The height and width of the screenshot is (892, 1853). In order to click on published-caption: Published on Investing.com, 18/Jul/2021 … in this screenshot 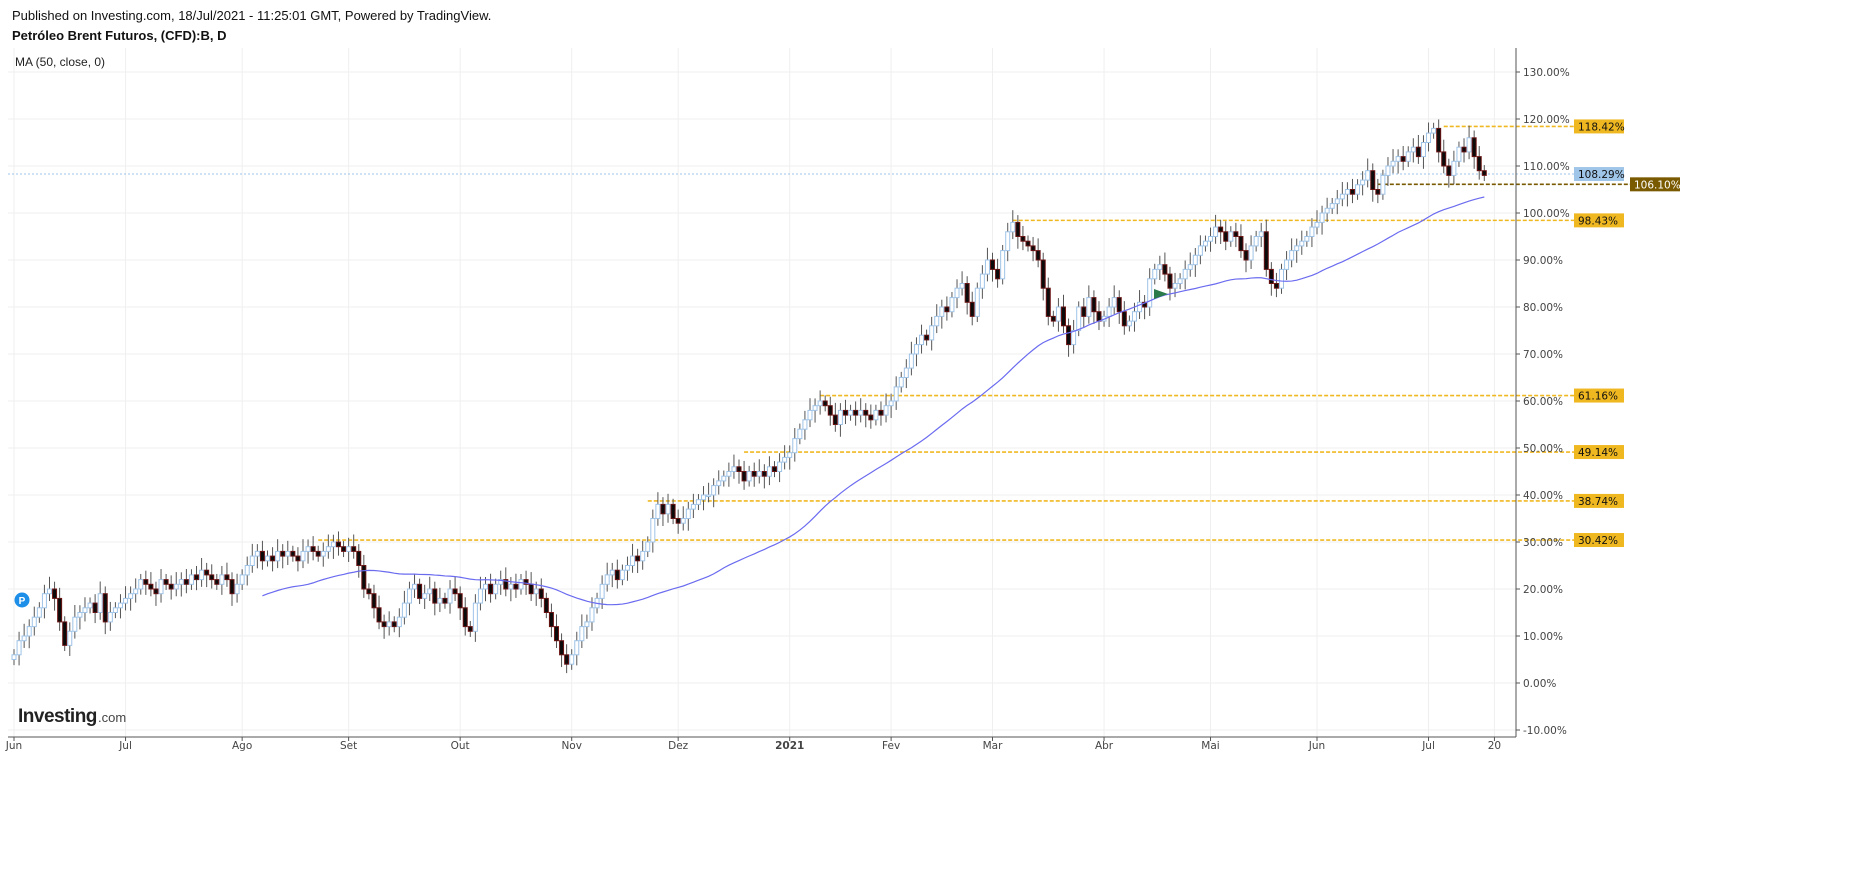, I will do `click(252, 15)`.